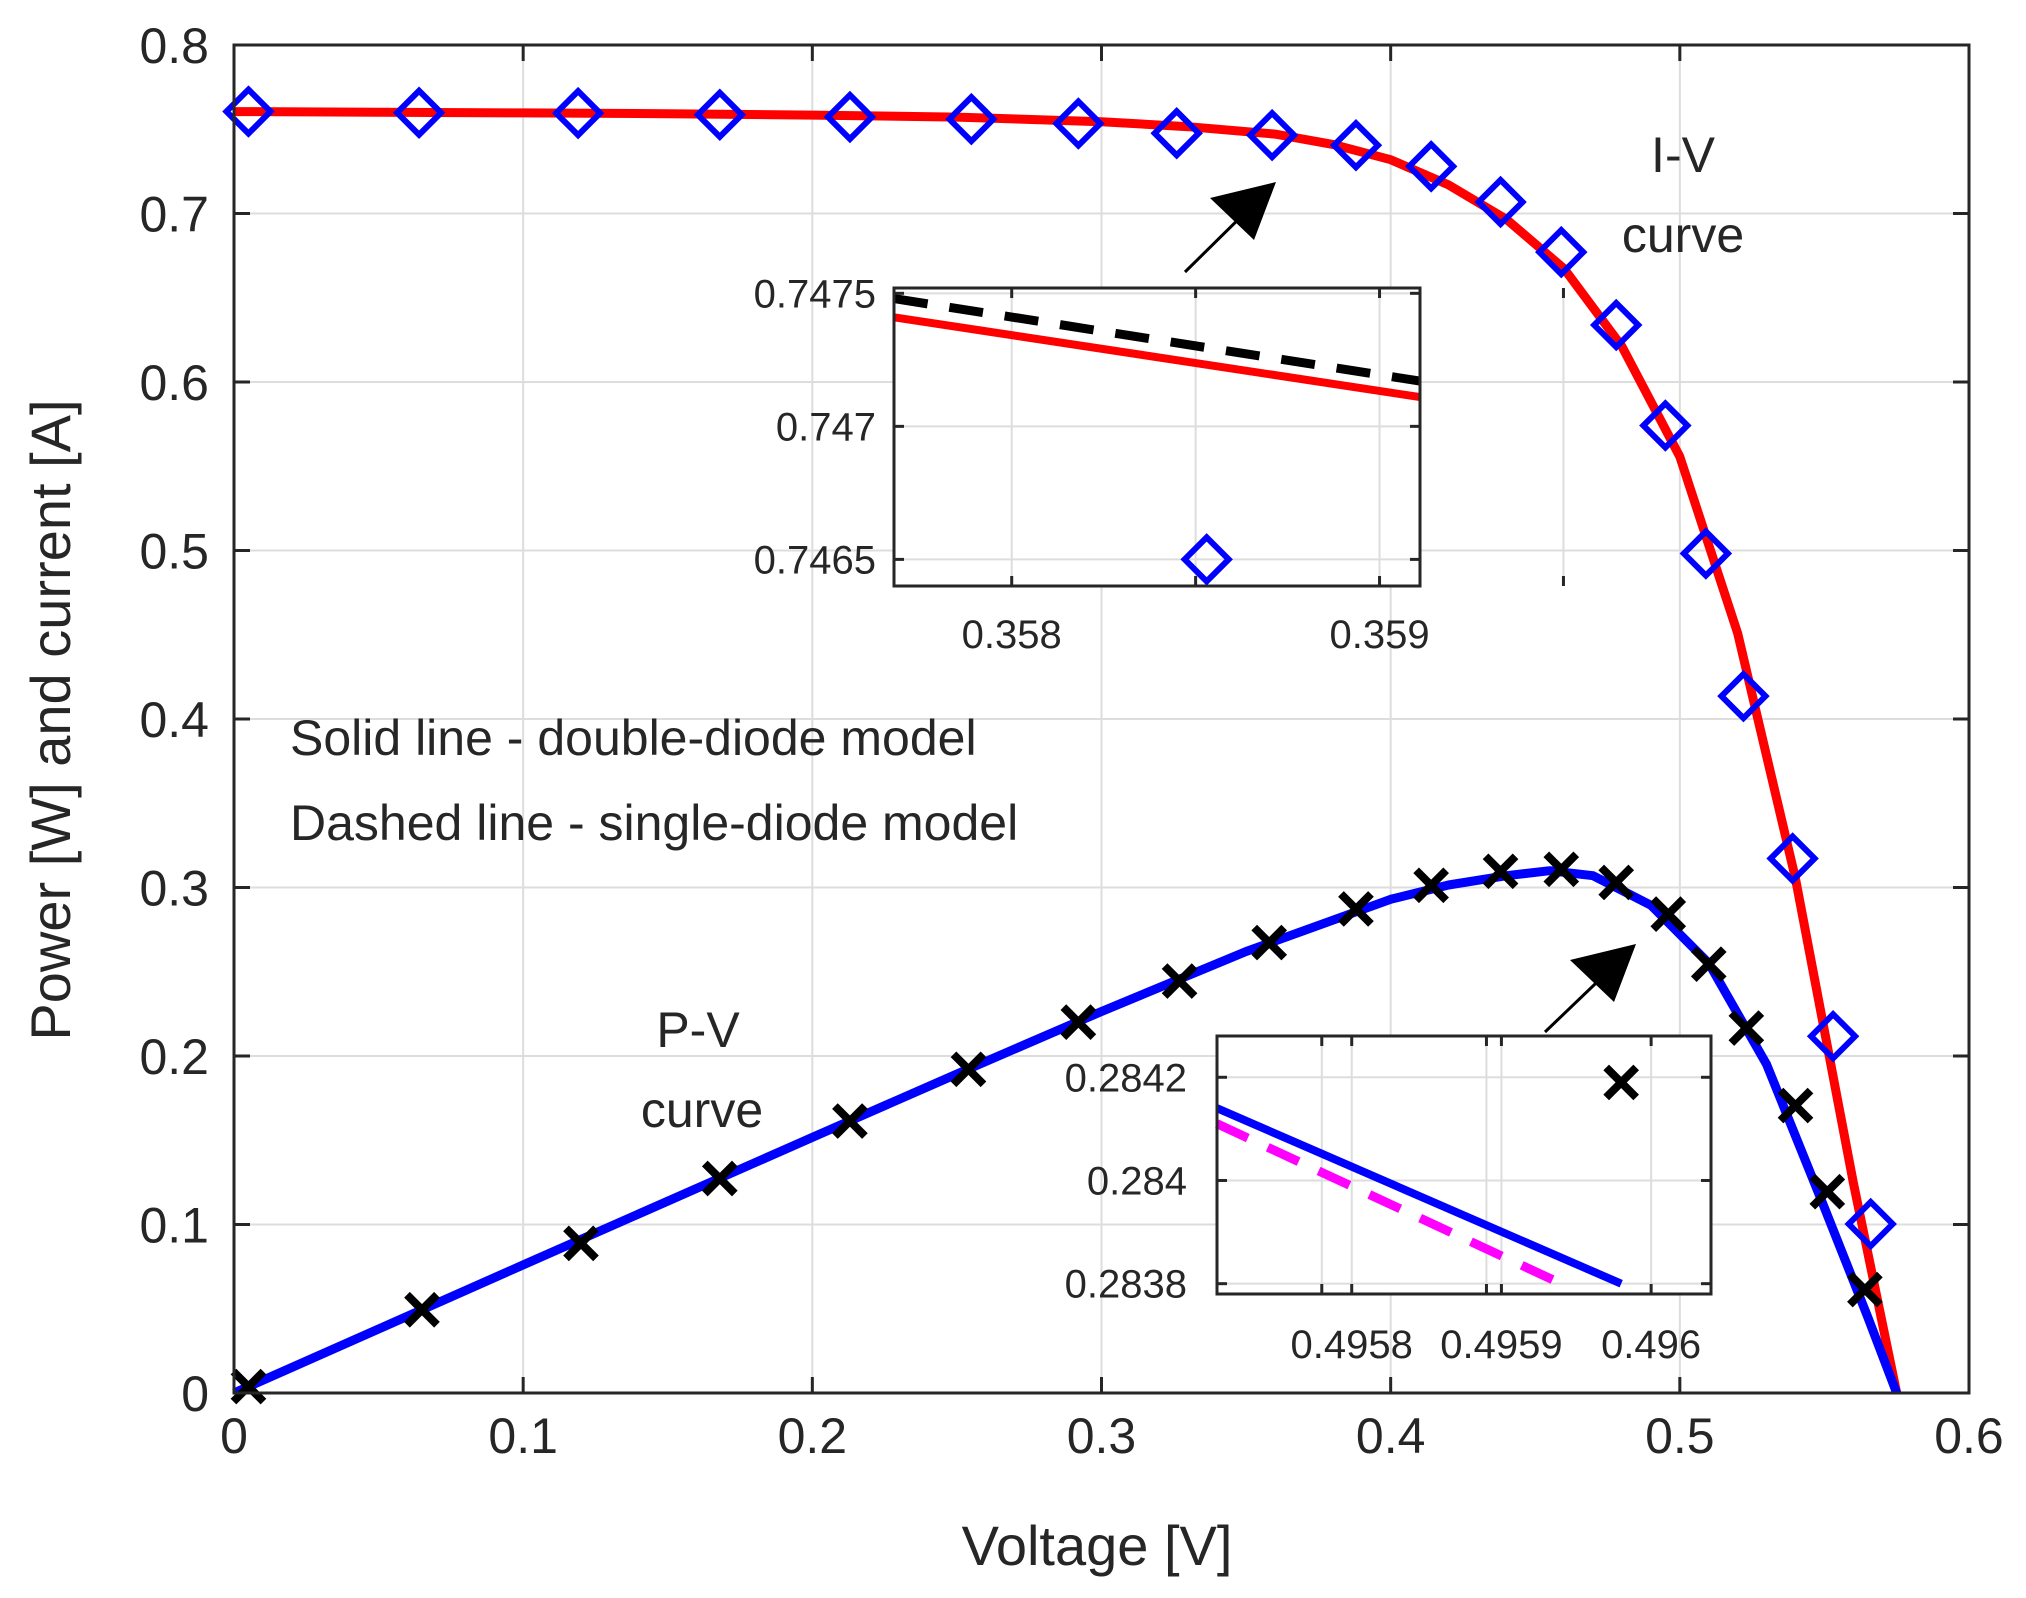  I want to click on inset-iv-background, so click(1157, 437).